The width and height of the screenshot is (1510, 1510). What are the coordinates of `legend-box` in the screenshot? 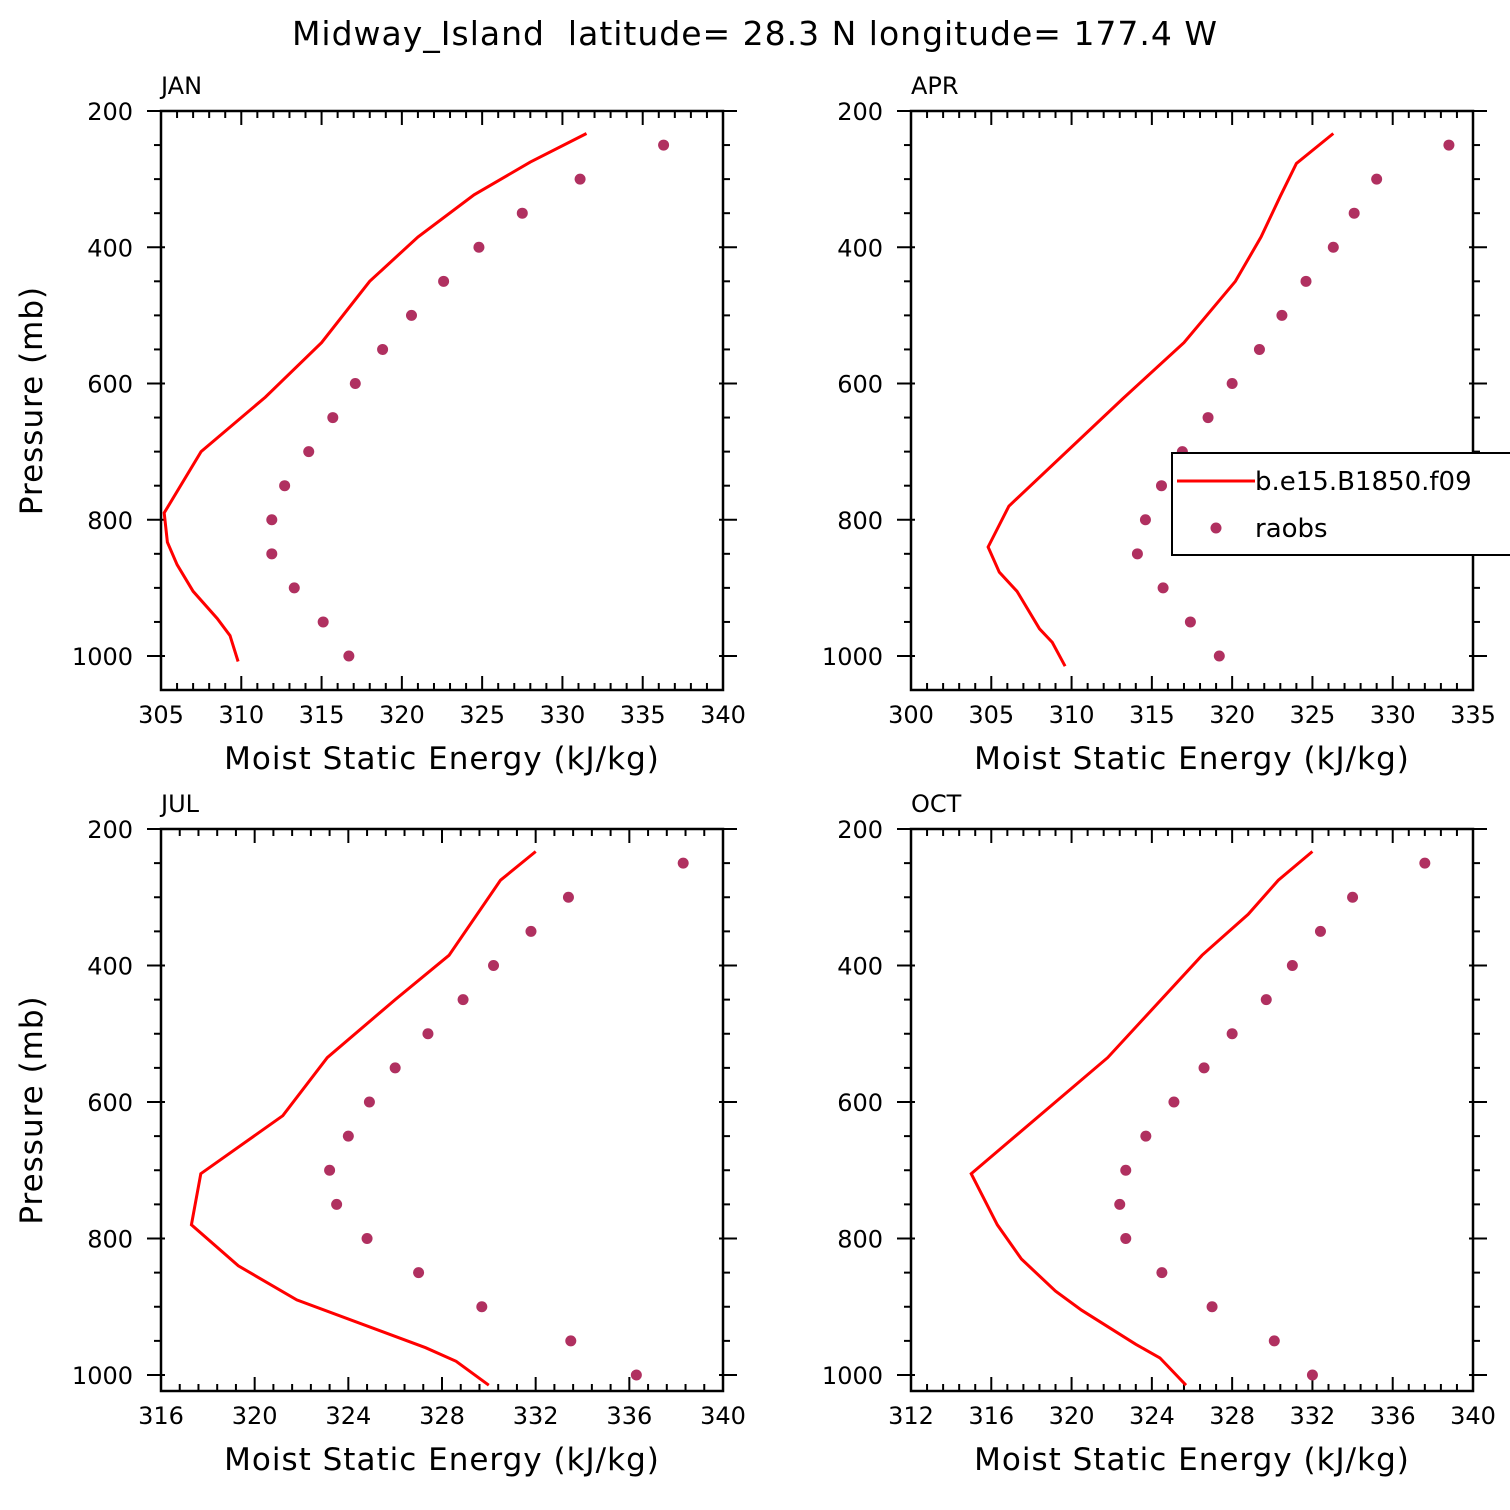 It's located at (1340, 504).